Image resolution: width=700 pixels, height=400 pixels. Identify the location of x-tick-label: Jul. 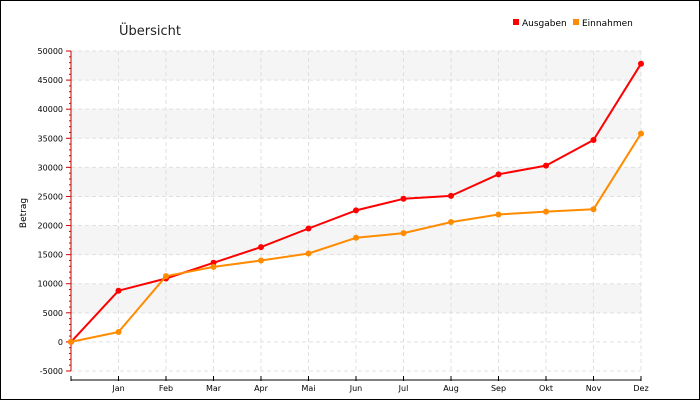
(403, 388).